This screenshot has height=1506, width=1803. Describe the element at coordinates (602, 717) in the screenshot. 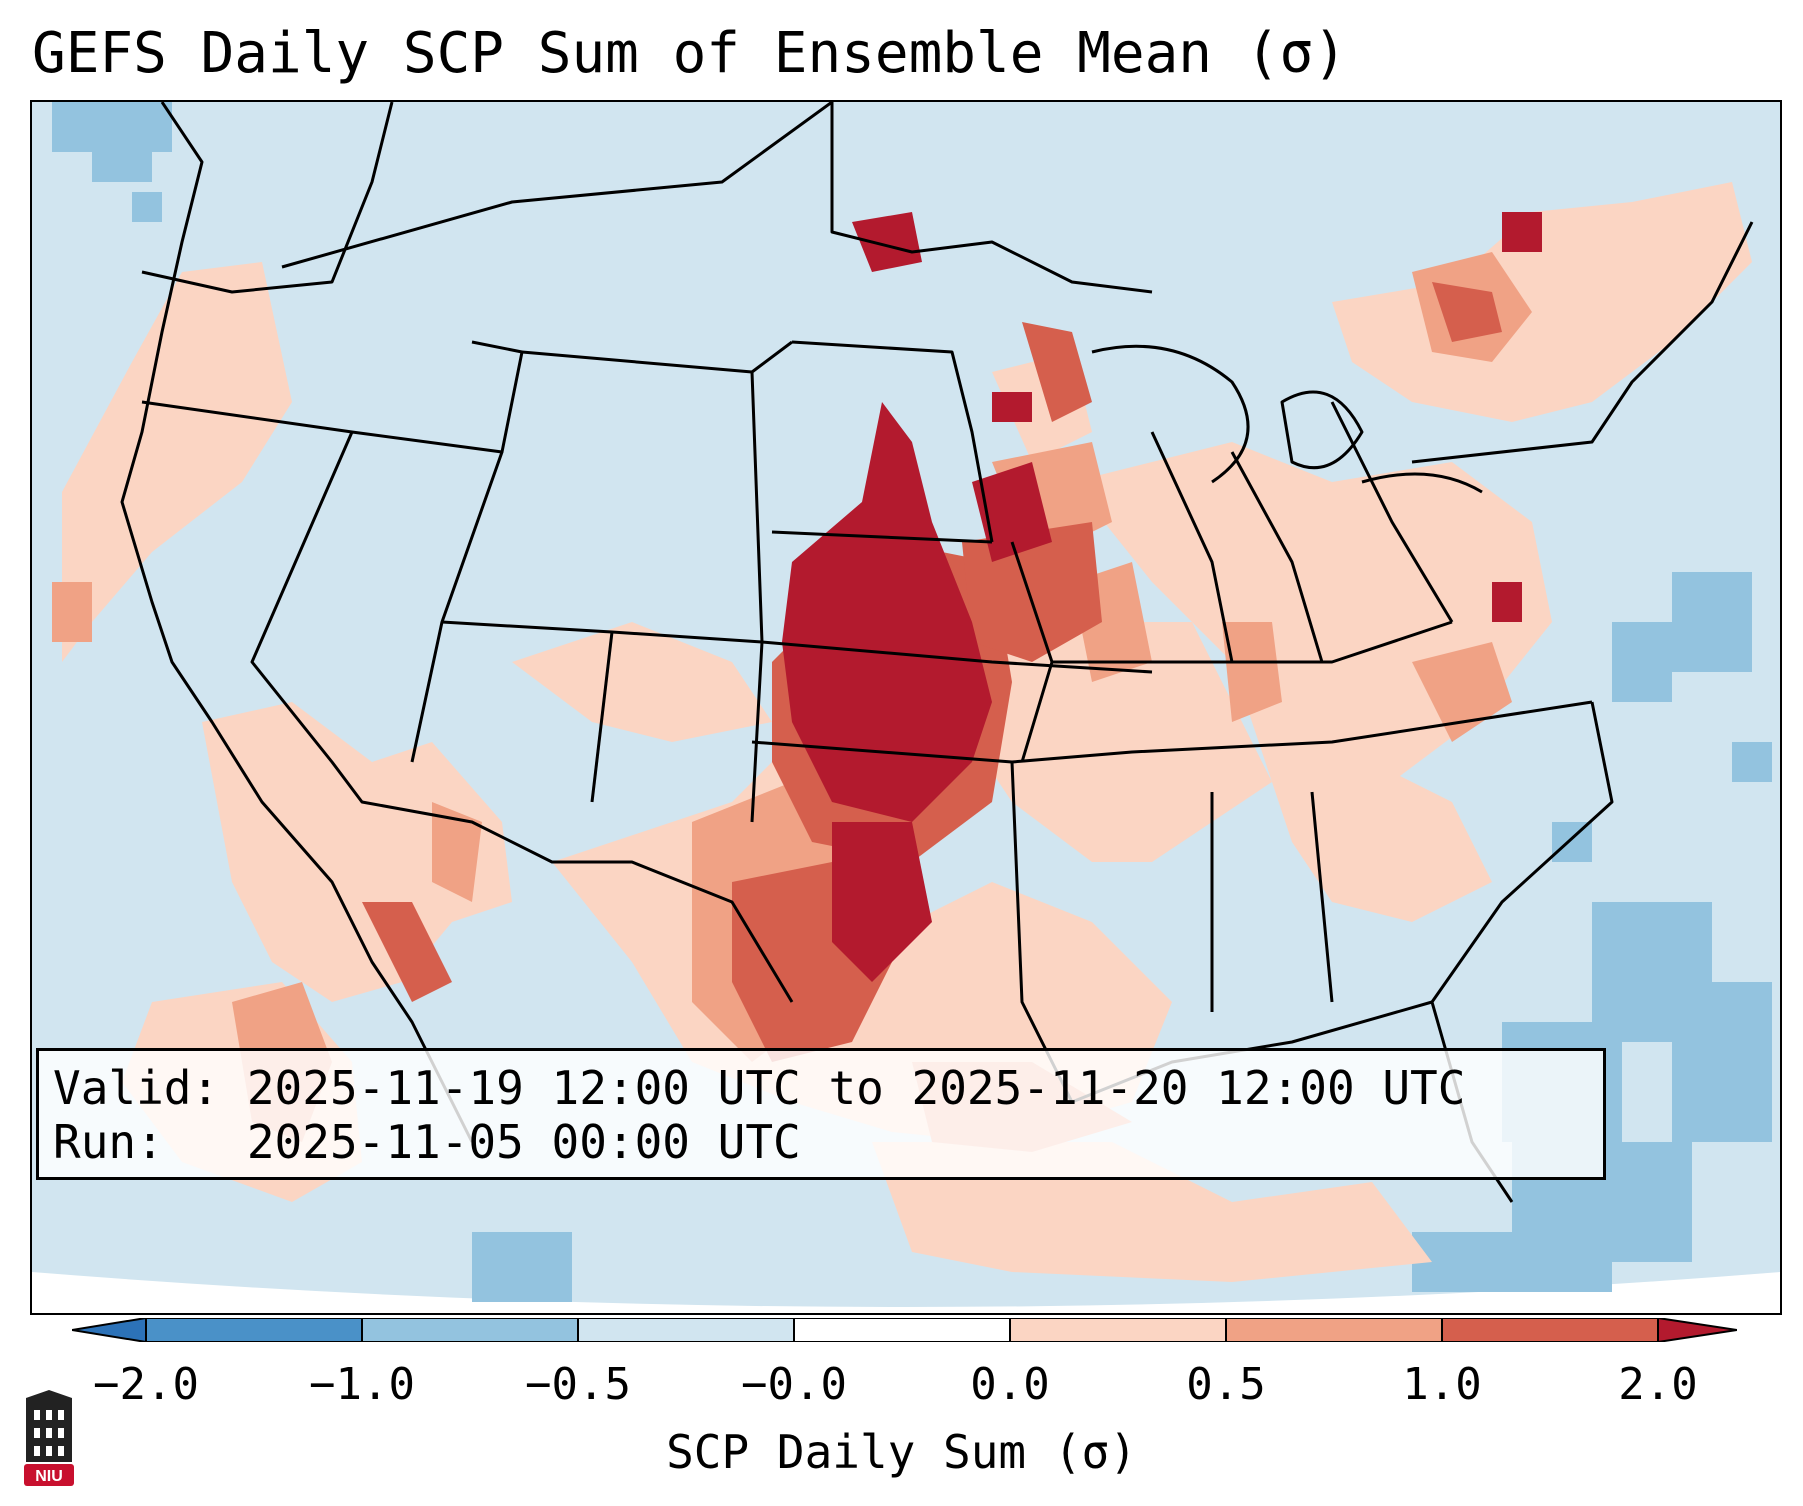

I see `nm-line` at that location.